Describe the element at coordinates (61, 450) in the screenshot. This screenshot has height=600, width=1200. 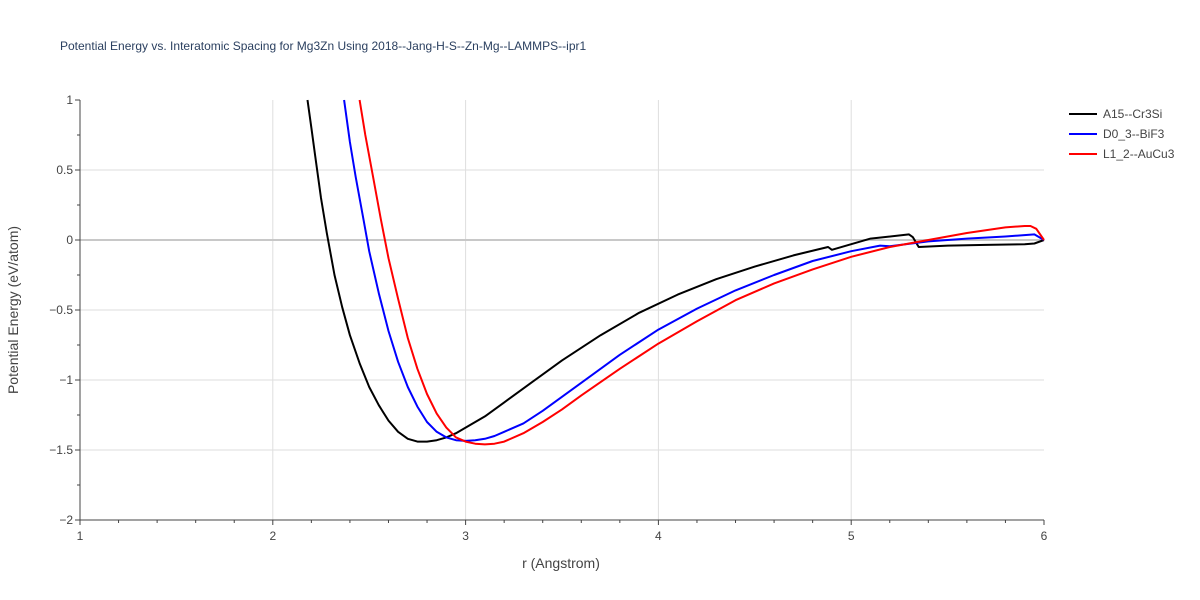
I see `y-tick-label: −1.5` at that location.